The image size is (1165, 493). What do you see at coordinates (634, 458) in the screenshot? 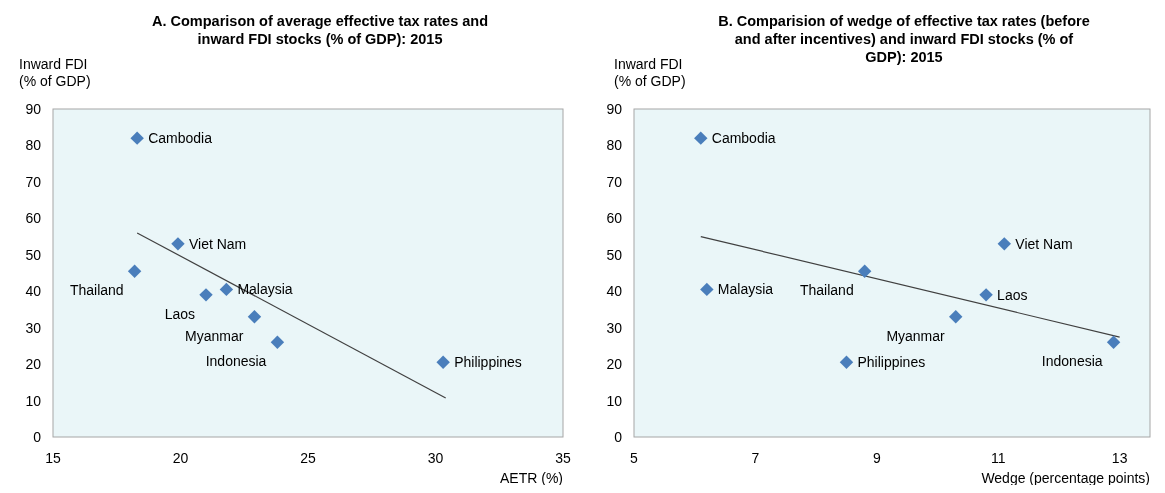
I see `x-tick-label: 5` at bounding box center [634, 458].